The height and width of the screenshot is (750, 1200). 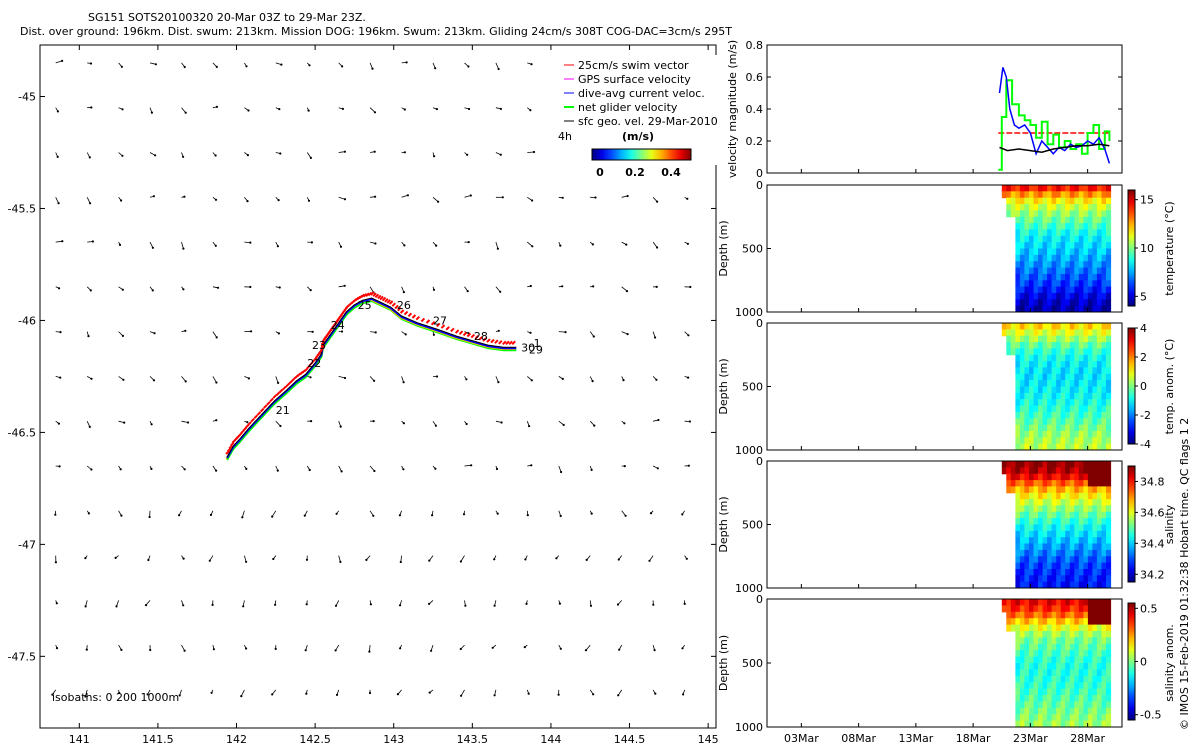 What do you see at coordinates (1087, 738) in the screenshot?
I see `time-tick-label: 28Mar` at bounding box center [1087, 738].